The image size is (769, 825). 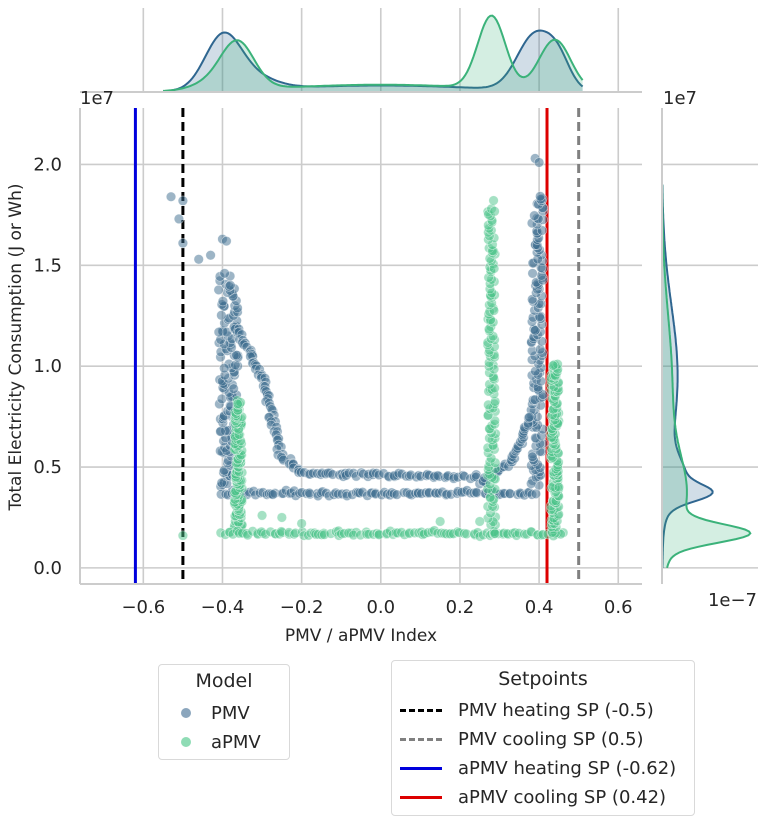 I want to click on legend-item-pmv: PMV, so click(x=204, y=713).